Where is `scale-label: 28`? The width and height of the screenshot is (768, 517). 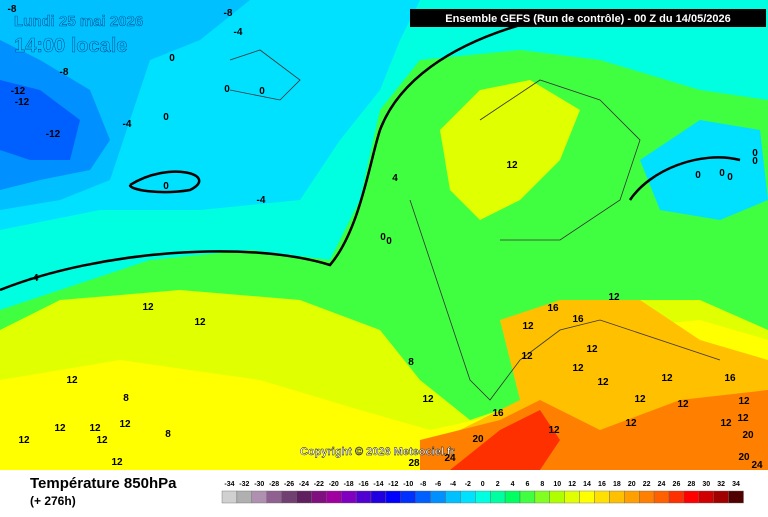 scale-label: 28 is located at coordinates (691, 484).